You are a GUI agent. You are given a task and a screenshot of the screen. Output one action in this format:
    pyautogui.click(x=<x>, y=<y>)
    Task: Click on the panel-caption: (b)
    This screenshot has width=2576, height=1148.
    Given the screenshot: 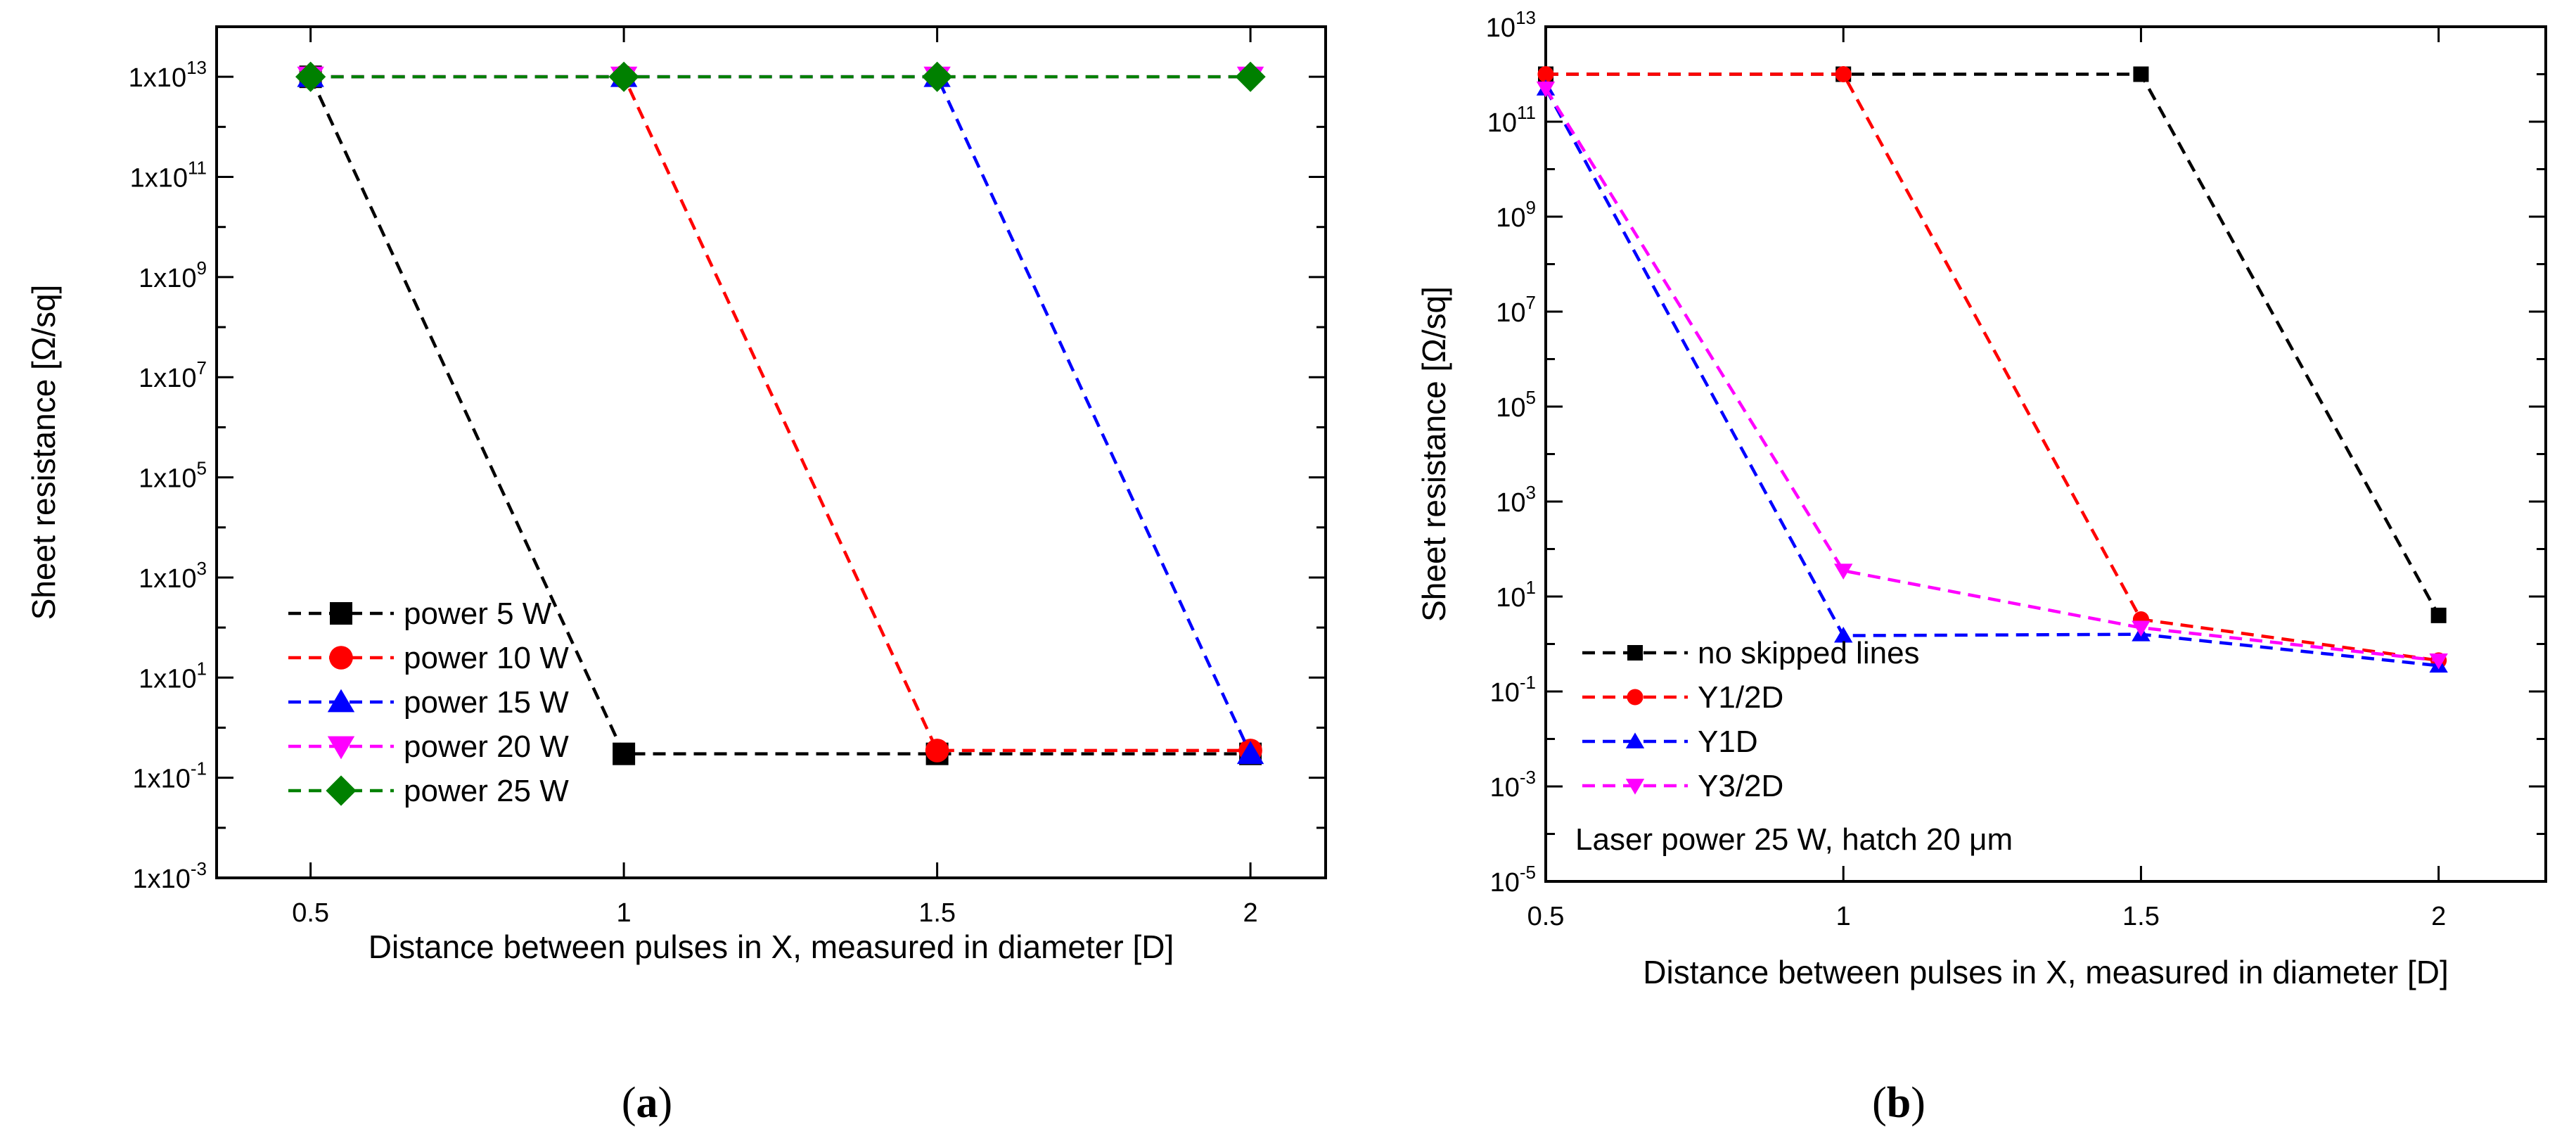 What is the action you would take?
    pyautogui.click(x=1898, y=1103)
    